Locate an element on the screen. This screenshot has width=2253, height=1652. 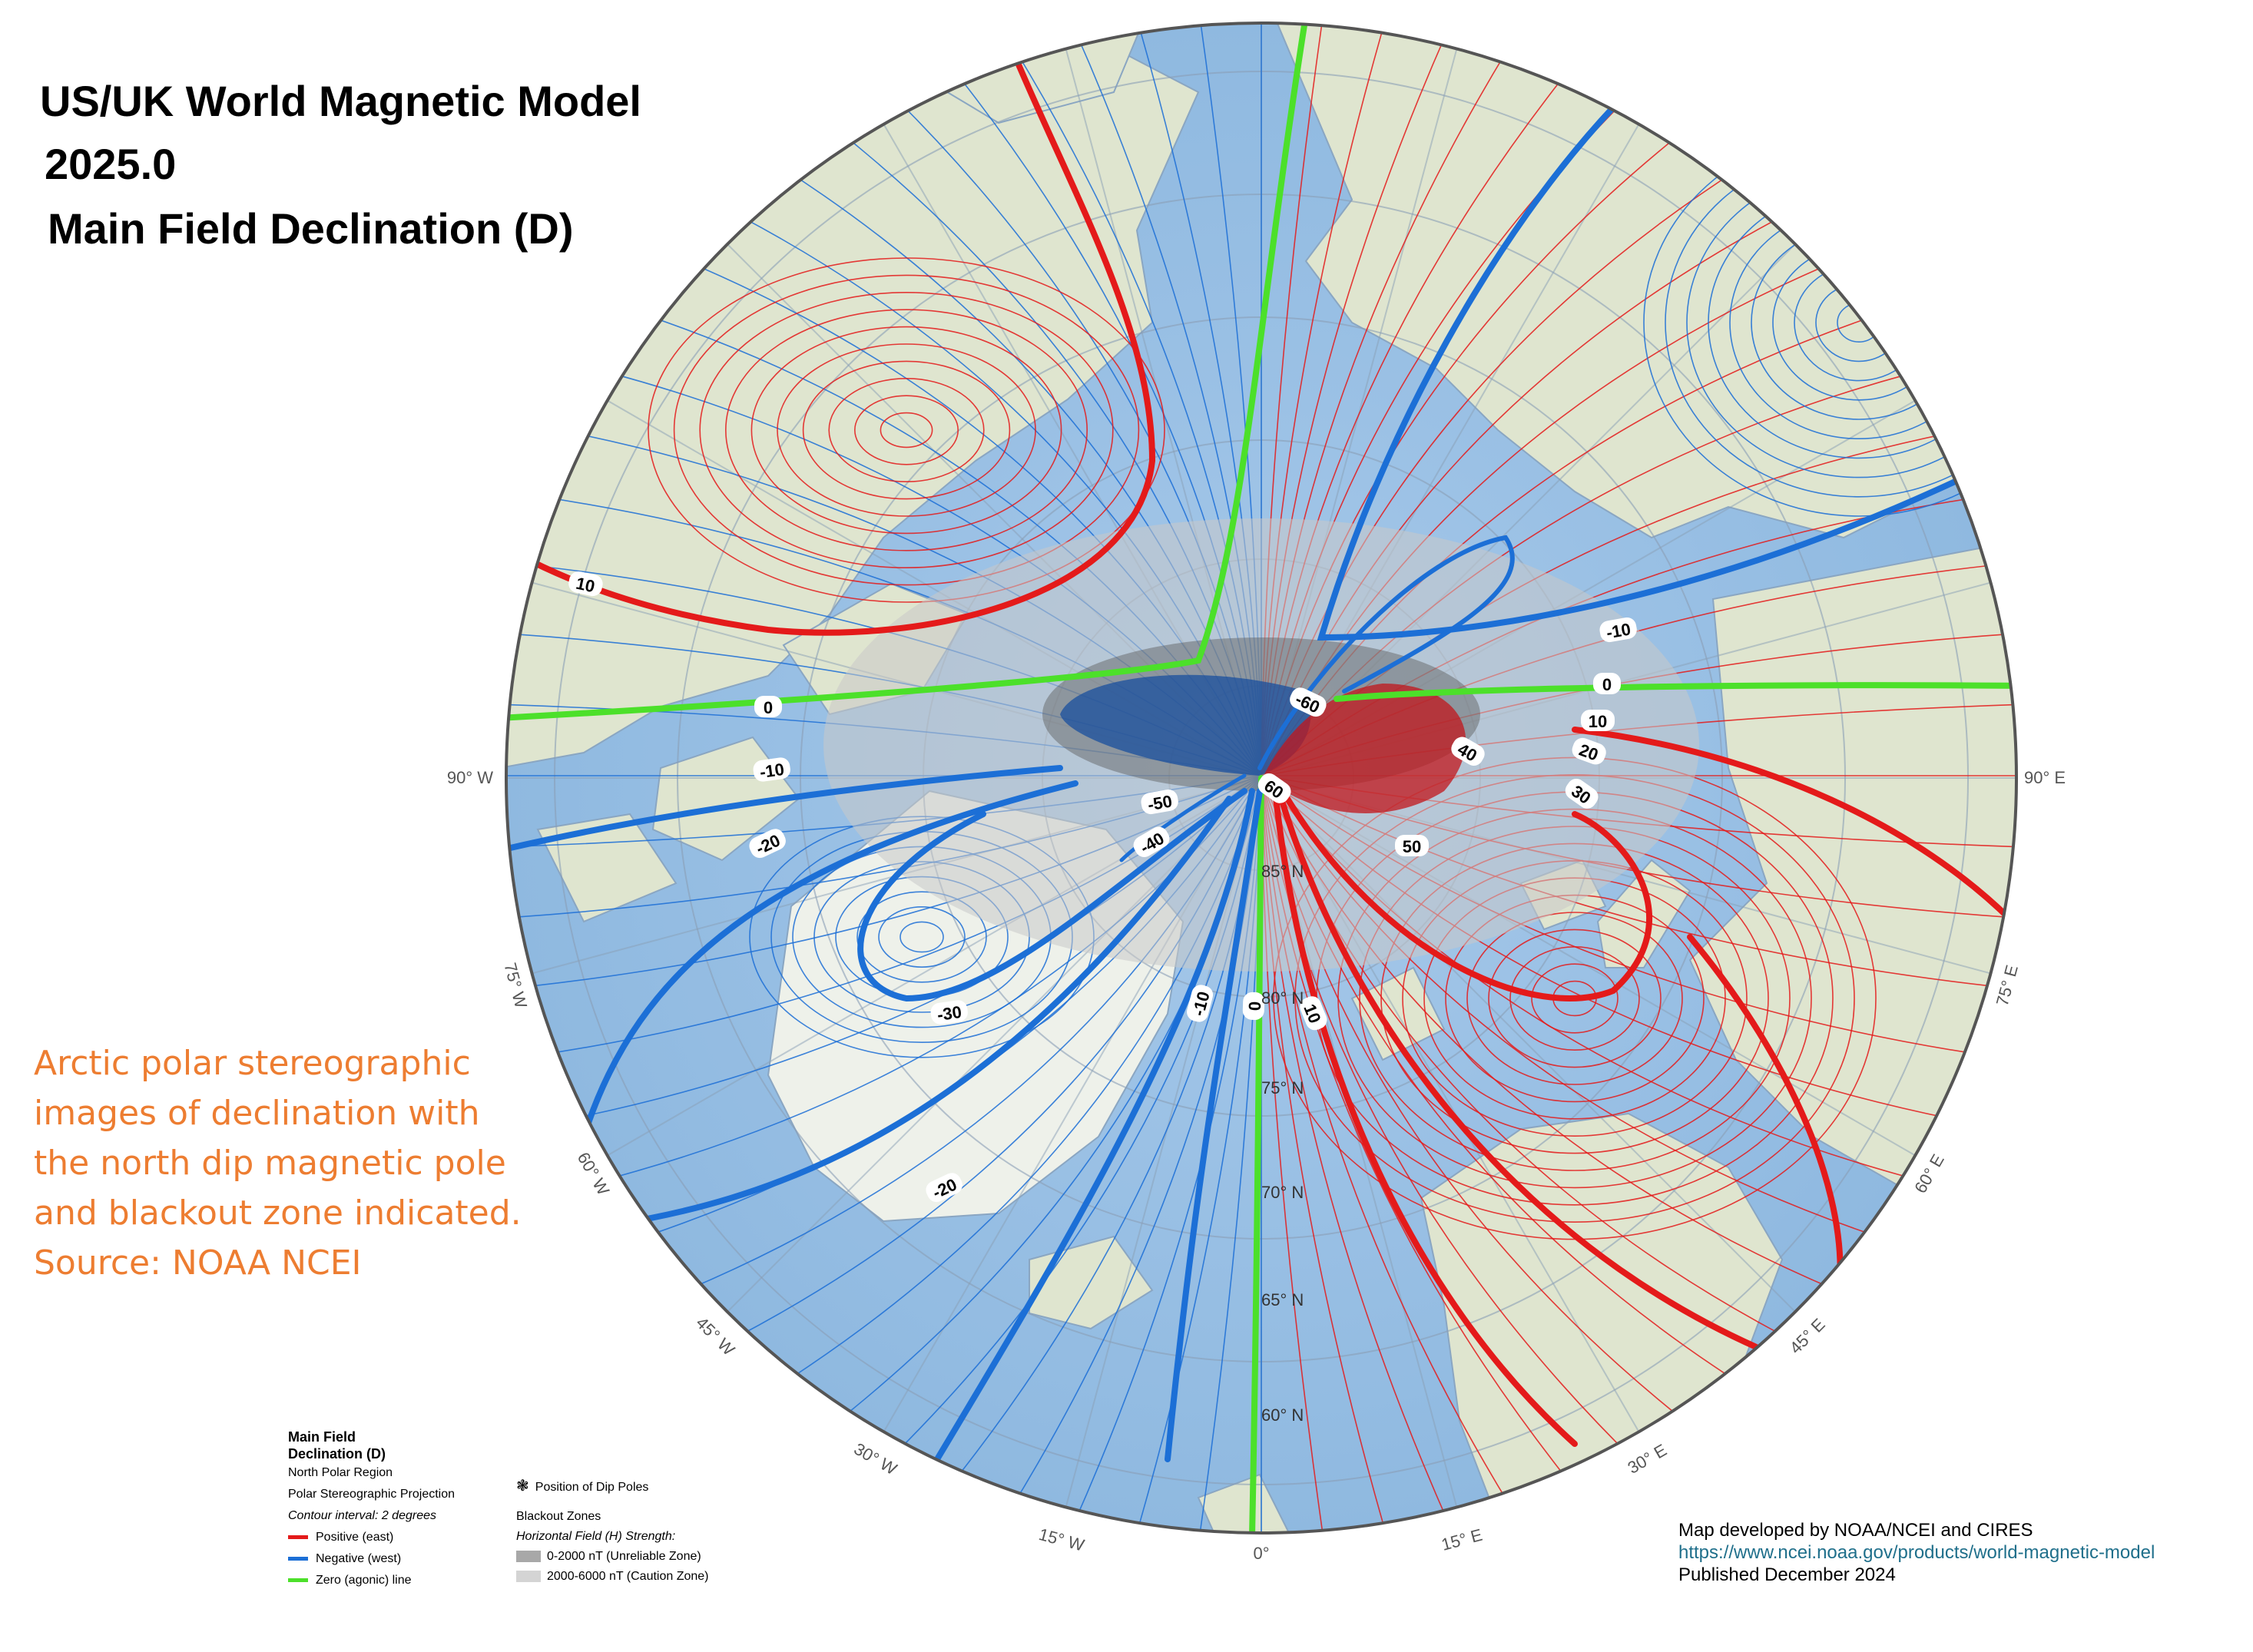
positive-swatch is located at coordinates (298, 1537).